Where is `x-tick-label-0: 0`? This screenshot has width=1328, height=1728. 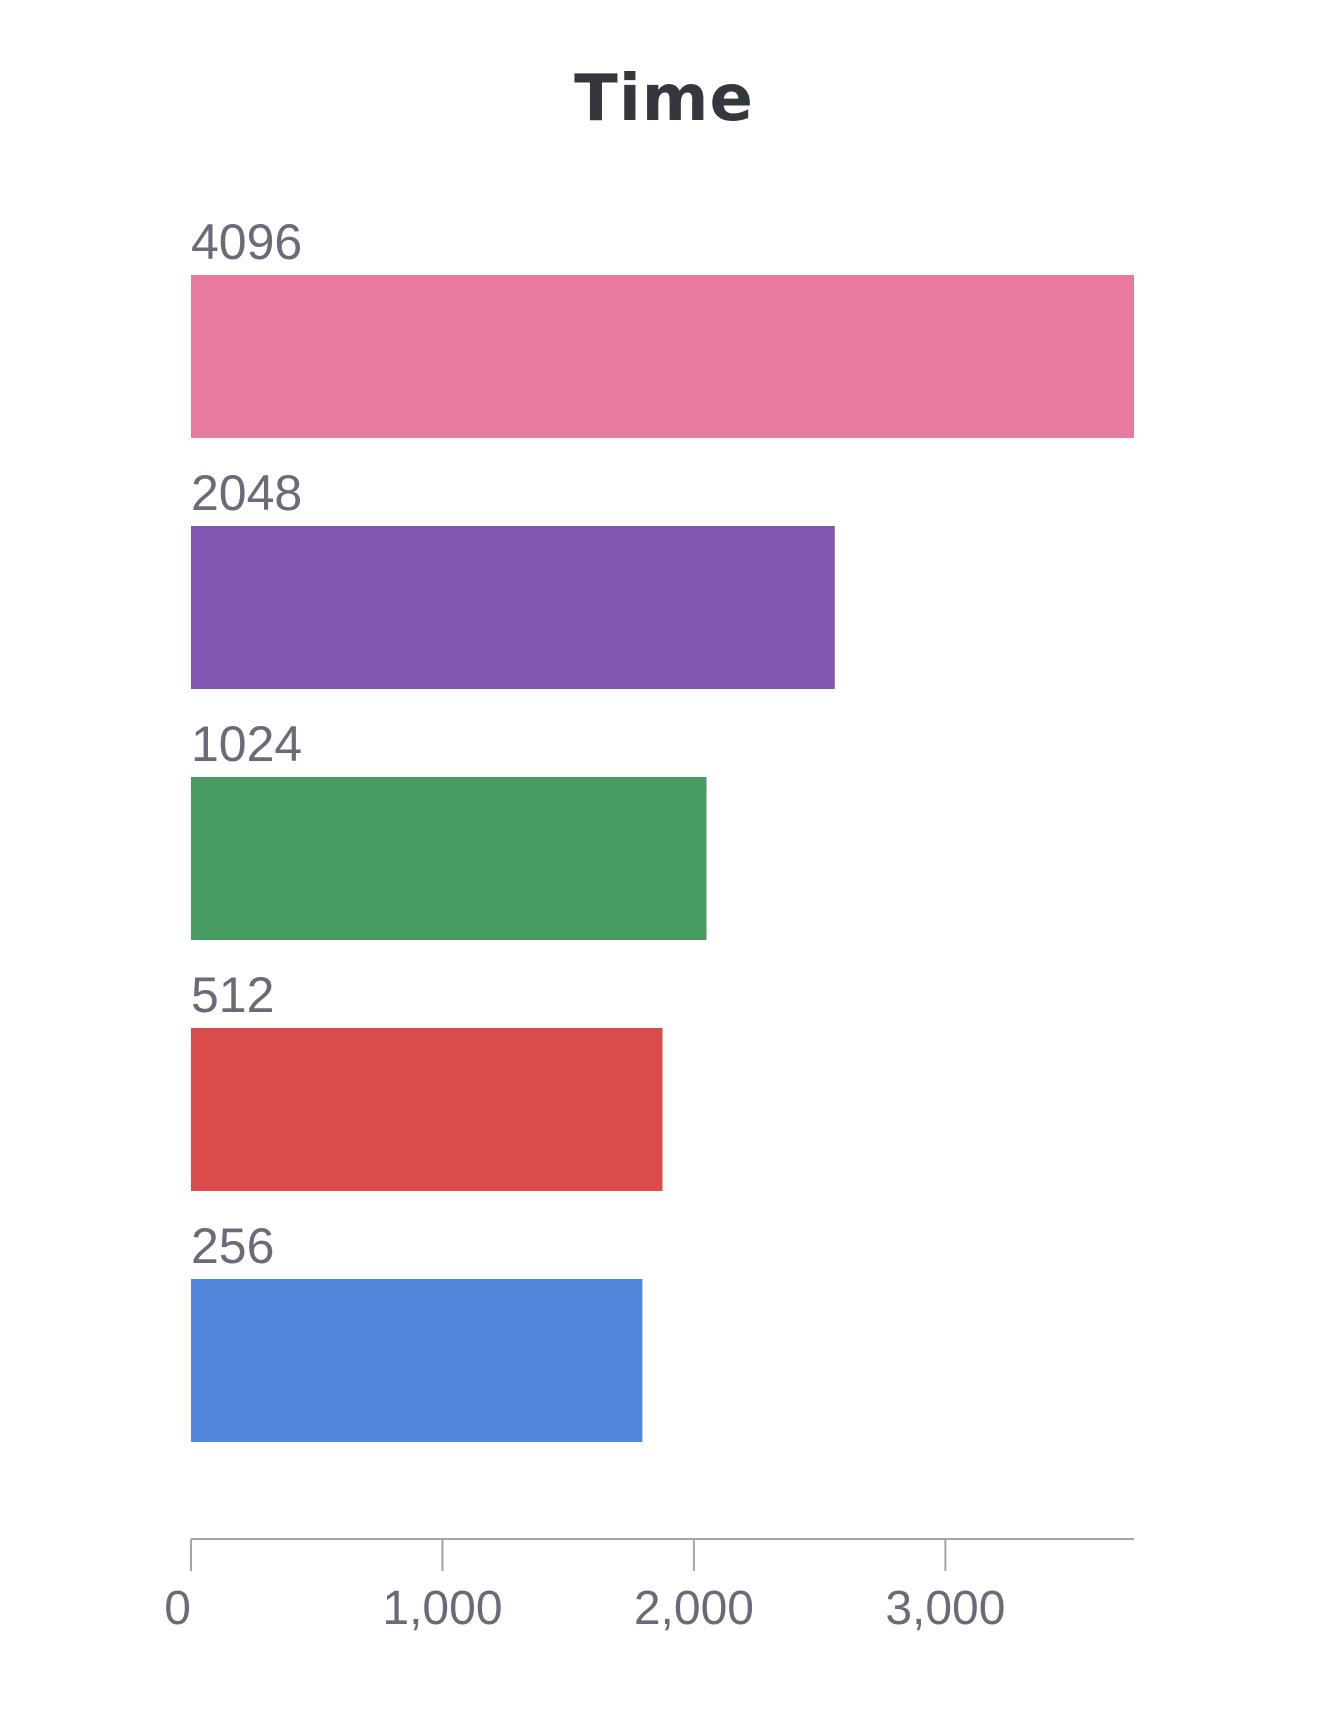 x-tick-label-0: 0 is located at coordinates (177, 1608).